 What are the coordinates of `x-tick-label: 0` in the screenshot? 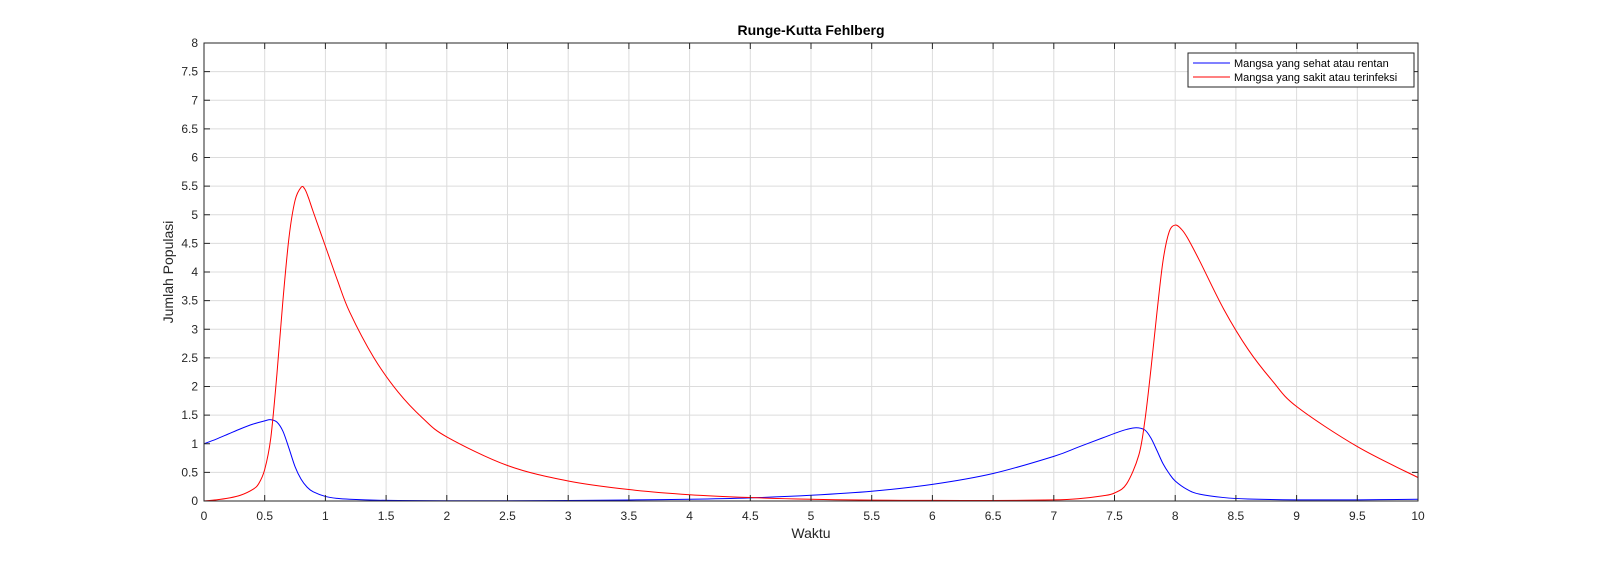 It's located at (204, 516).